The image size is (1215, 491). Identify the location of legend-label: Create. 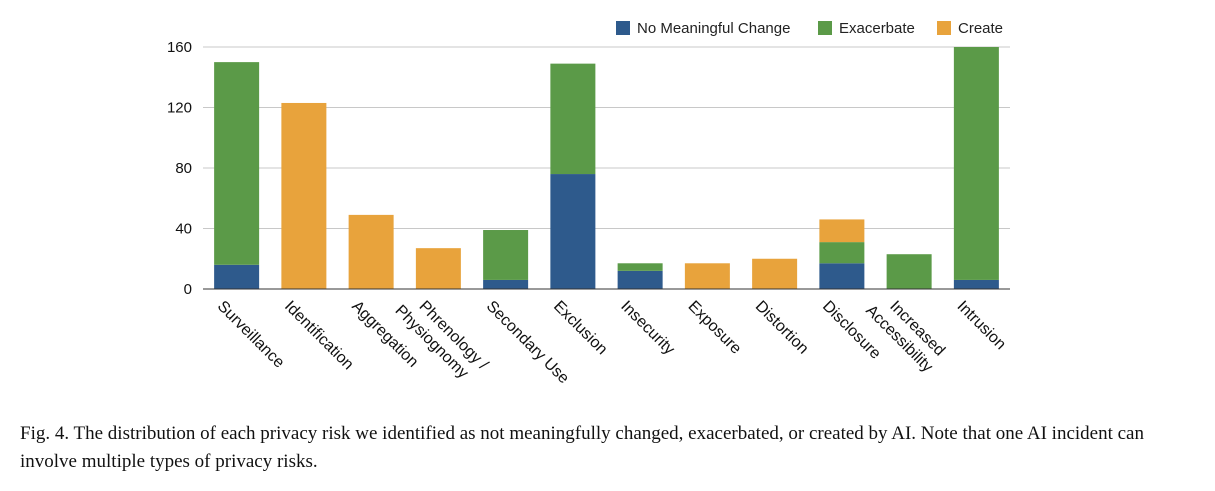
(980, 28).